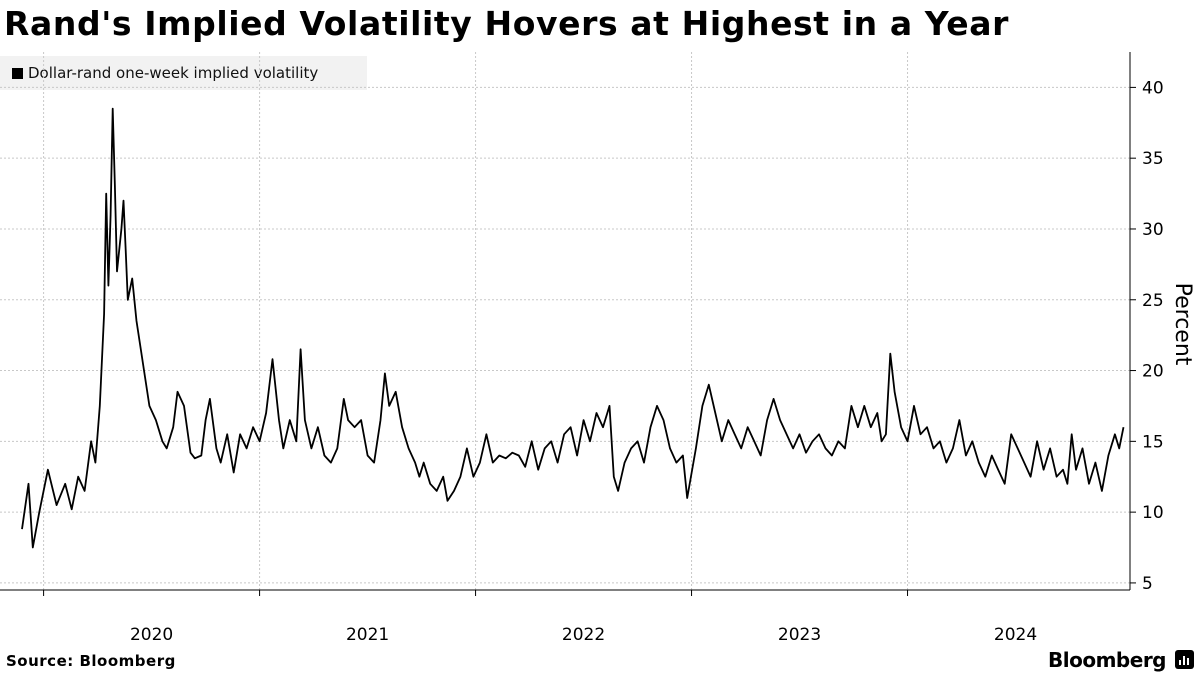  What do you see at coordinates (91, 661) in the screenshot?
I see `source-note: Source: Bloomberg` at bounding box center [91, 661].